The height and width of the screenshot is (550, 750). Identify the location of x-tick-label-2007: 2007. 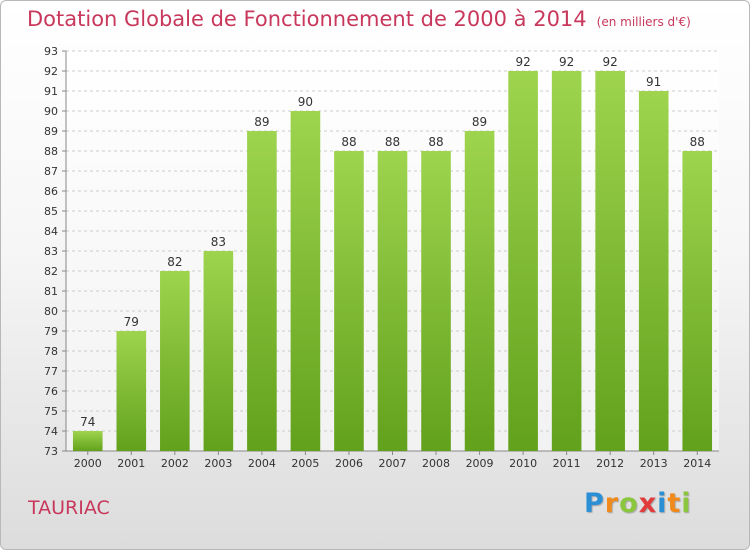
(393, 463).